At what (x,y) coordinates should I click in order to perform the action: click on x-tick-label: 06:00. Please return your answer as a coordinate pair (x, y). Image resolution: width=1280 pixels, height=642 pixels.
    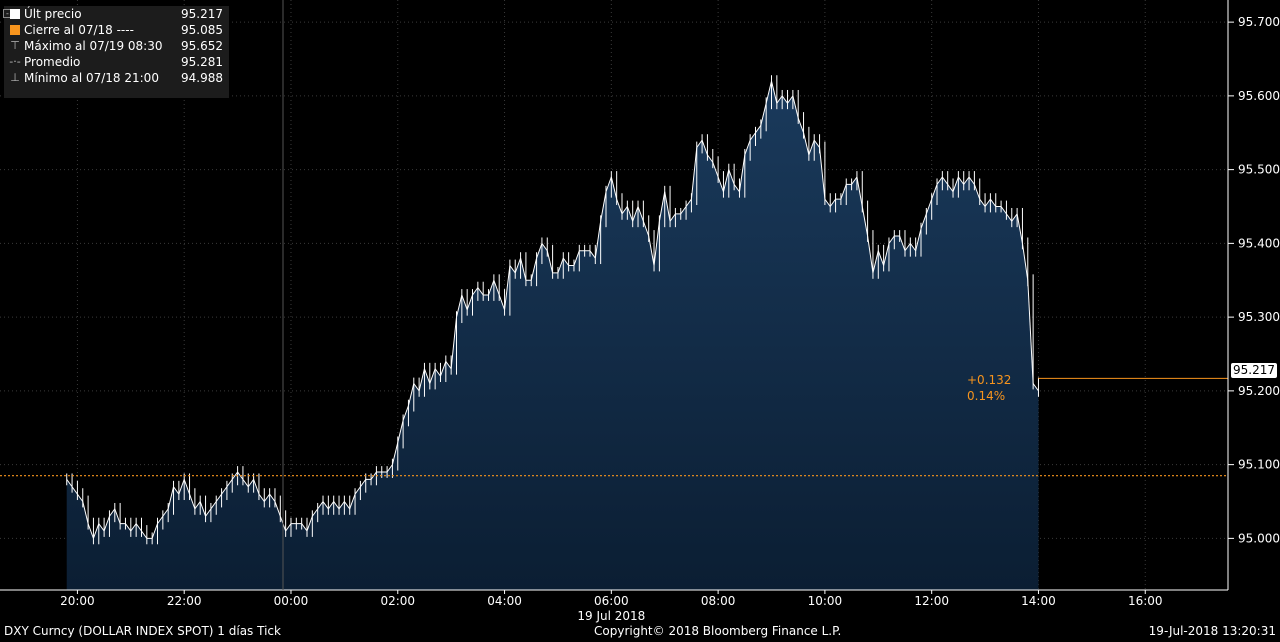
    Looking at the image, I should click on (611, 601).